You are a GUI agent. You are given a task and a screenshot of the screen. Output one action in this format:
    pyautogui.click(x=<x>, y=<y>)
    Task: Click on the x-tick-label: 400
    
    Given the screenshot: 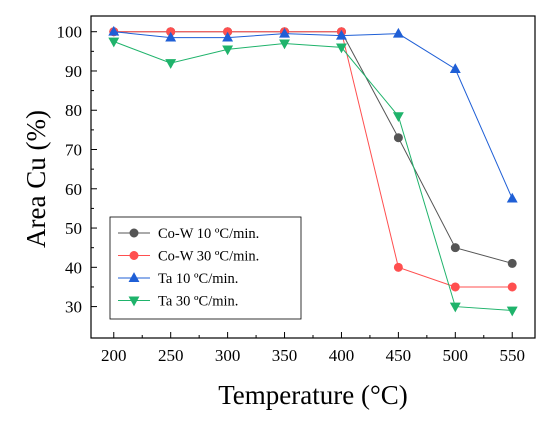 What is the action you would take?
    pyautogui.click(x=342, y=355)
    